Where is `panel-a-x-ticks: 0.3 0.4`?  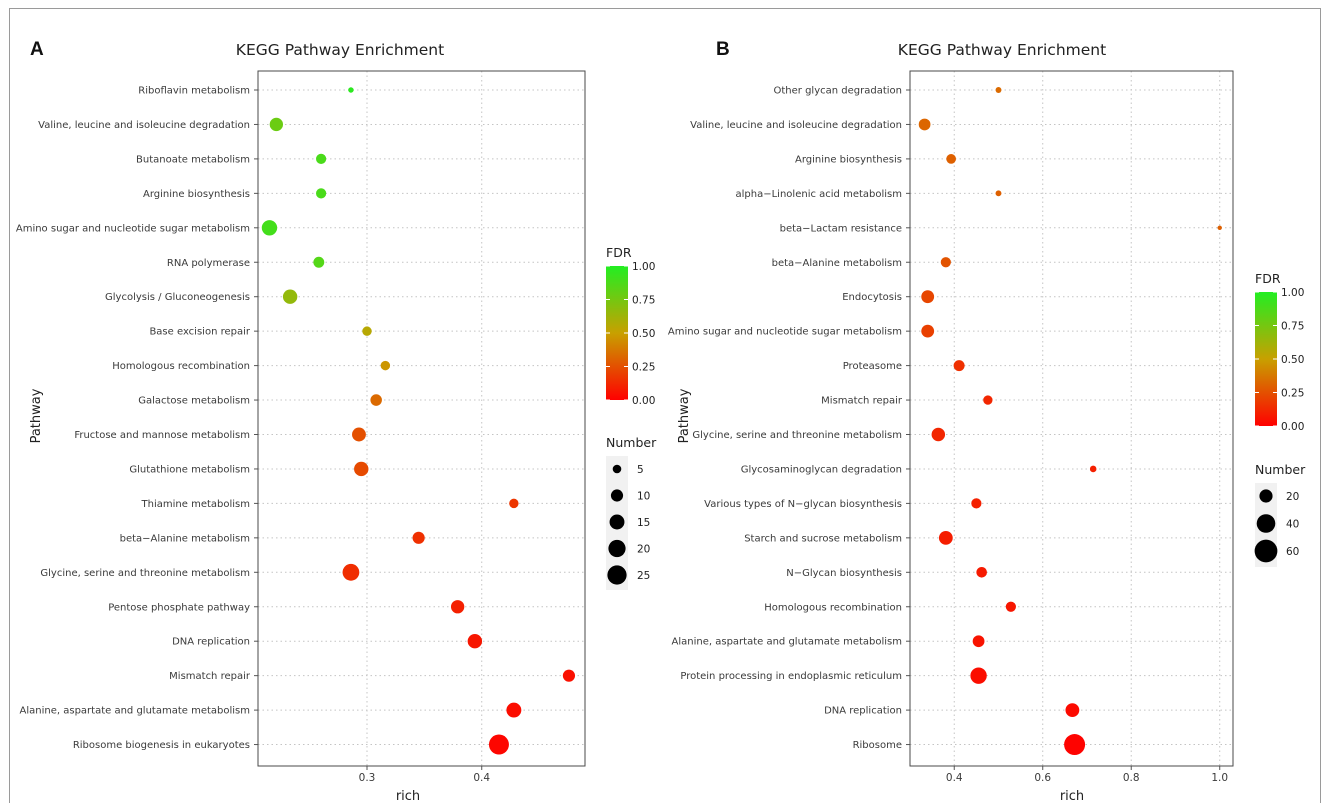
panel-a-x-ticks: 0.3 0.4 is located at coordinates (424, 775).